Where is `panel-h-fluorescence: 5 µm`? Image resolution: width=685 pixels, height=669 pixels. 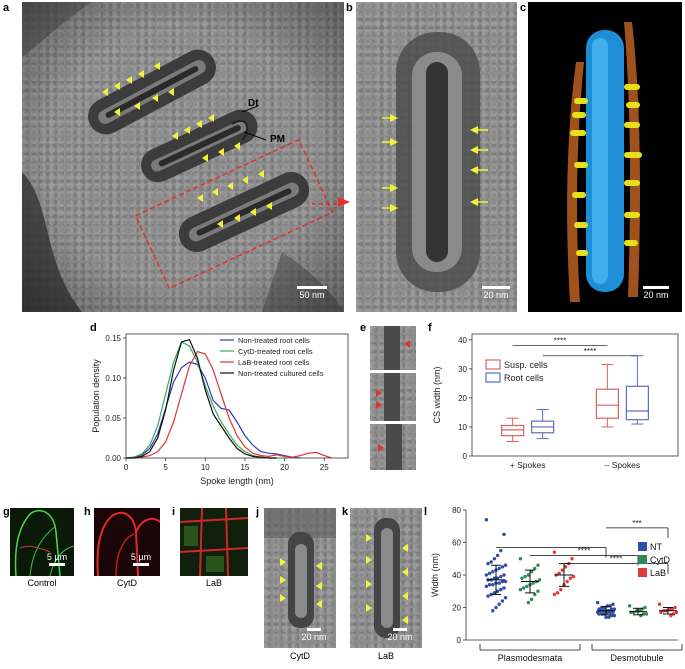 panel-h-fluorescence: 5 µm is located at coordinates (127, 542).